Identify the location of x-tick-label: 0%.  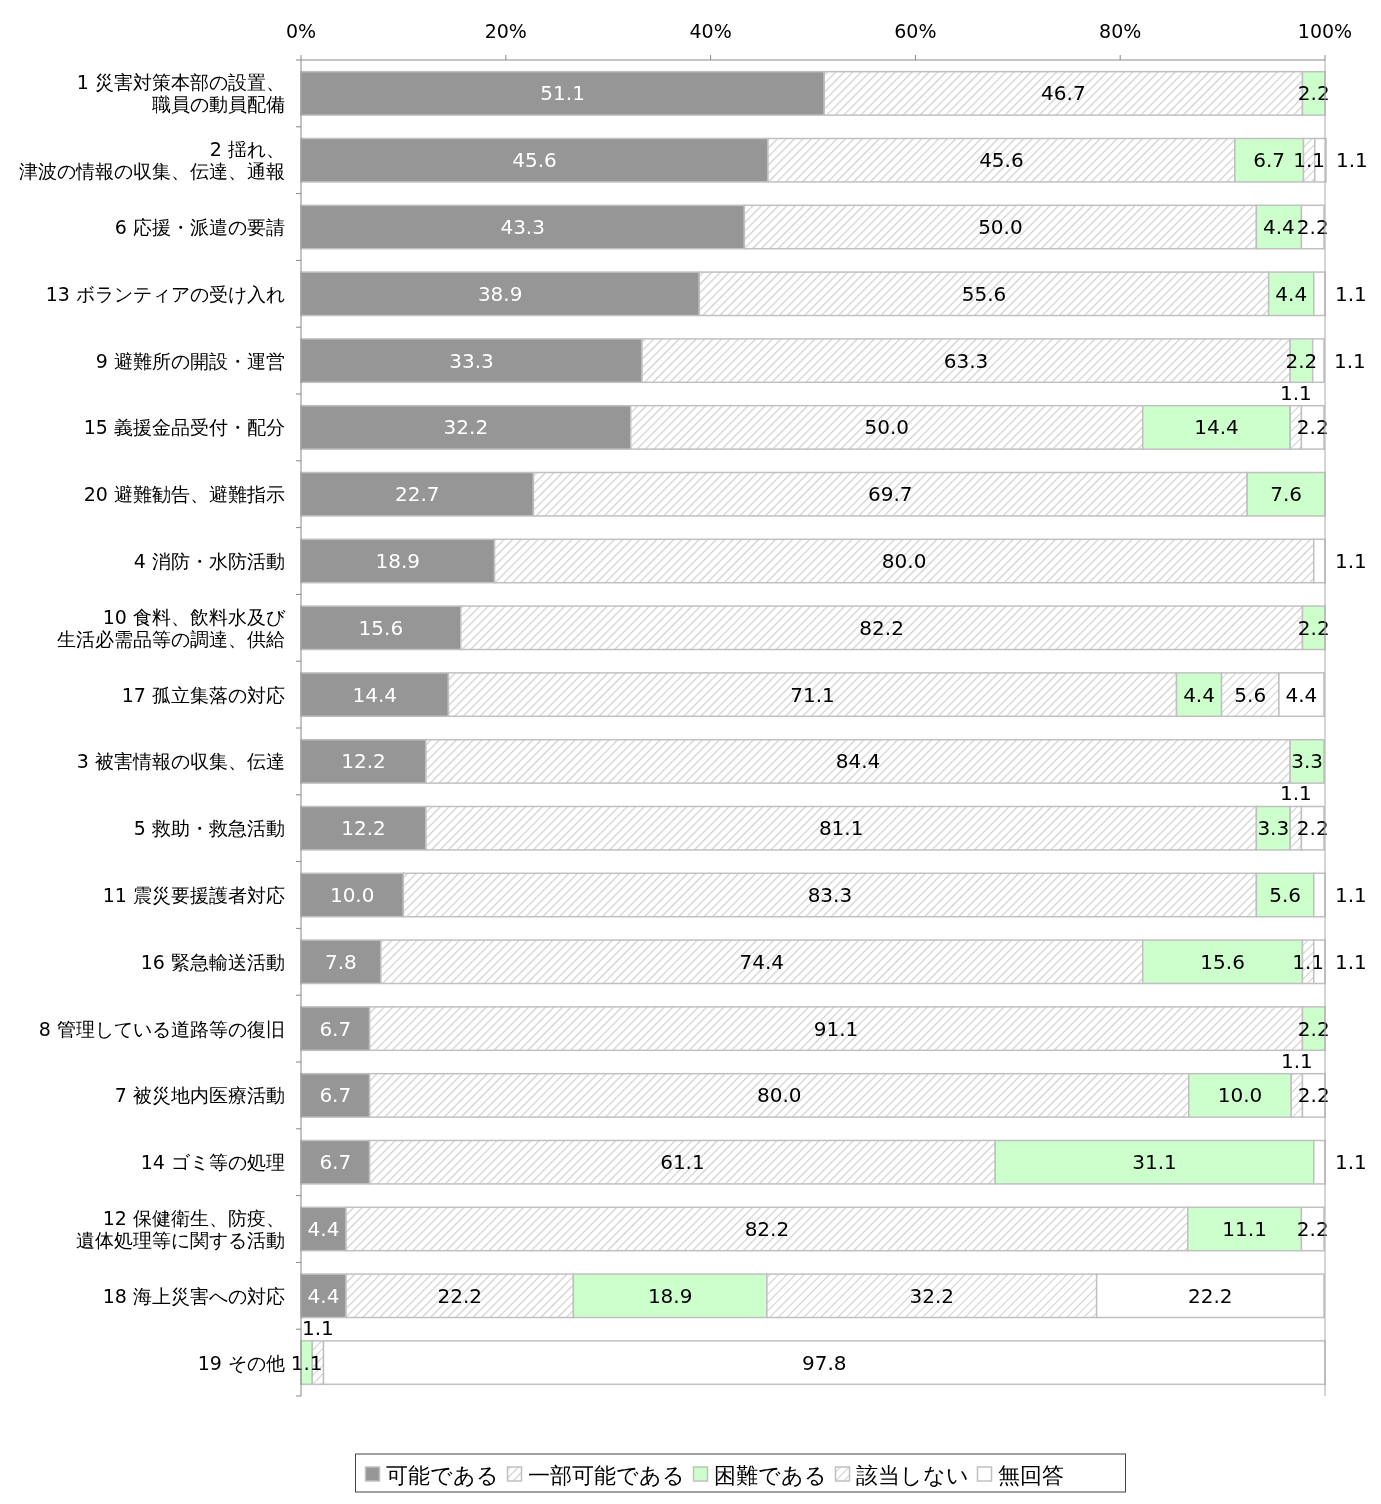
(301, 31).